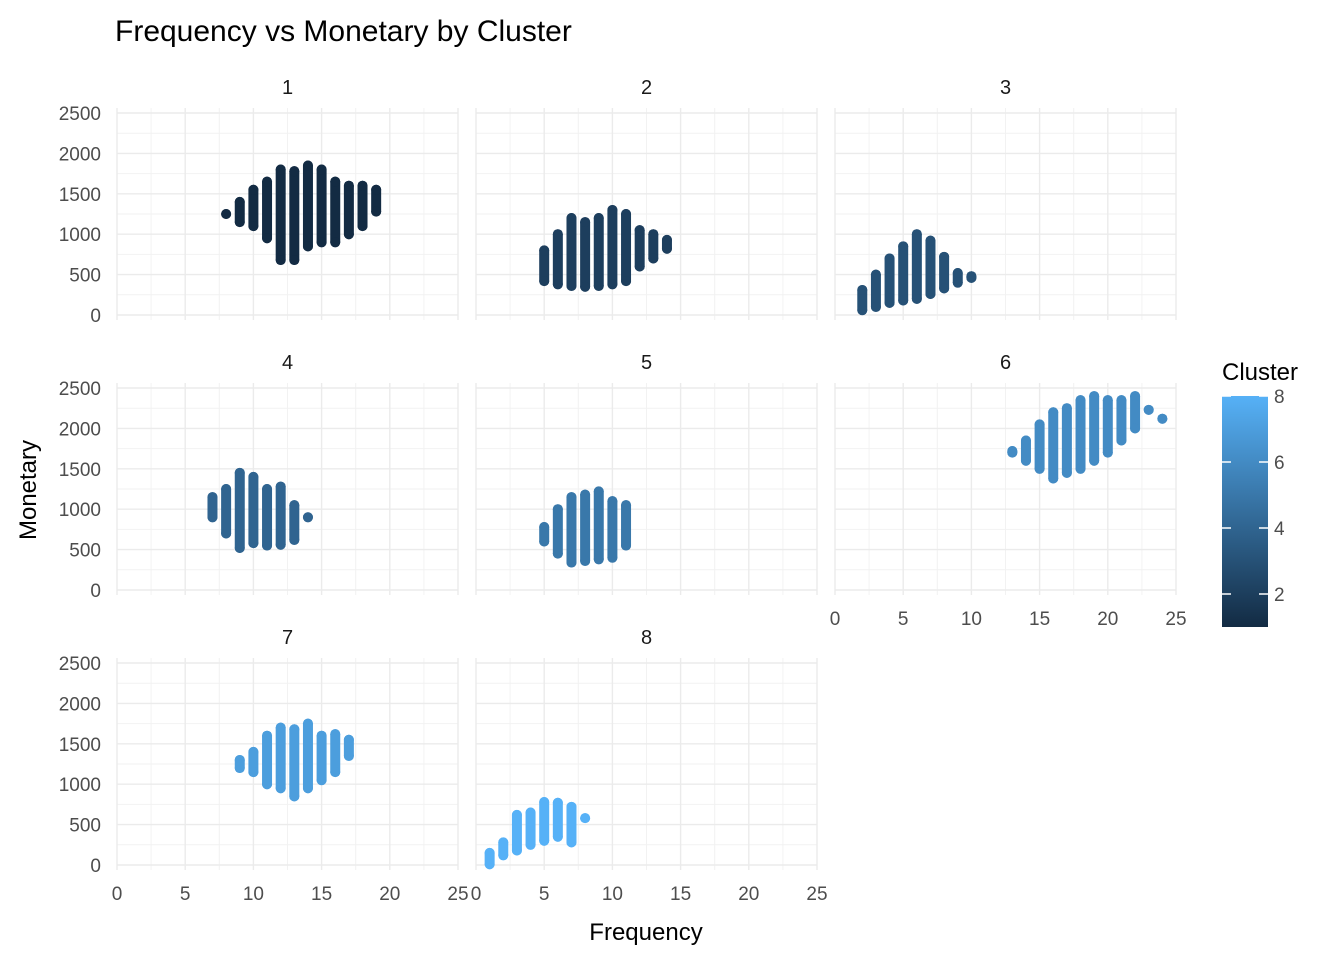  Describe the element at coordinates (1279, 595) in the screenshot. I see `legend-tick-label: 2` at that location.